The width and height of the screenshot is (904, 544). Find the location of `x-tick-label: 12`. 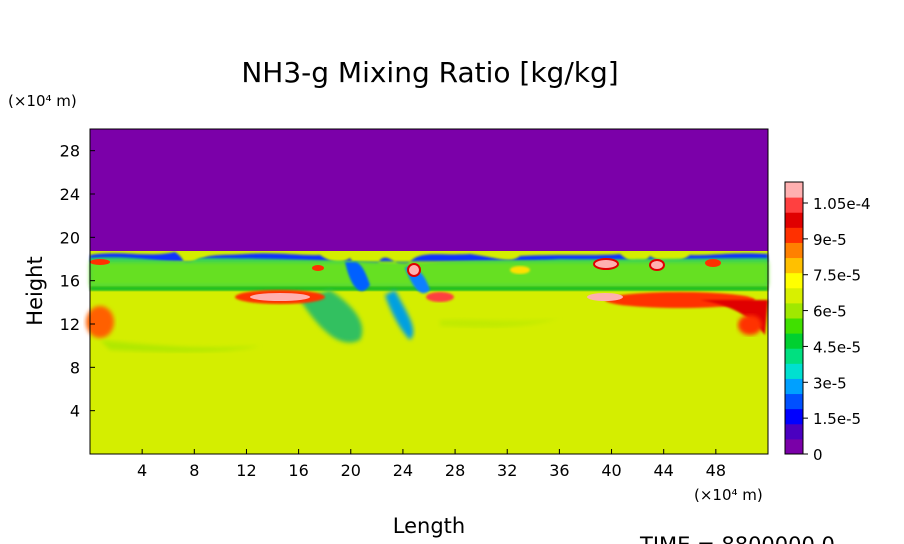

x-tick-label: 12 is located at coordinates (246, 470).